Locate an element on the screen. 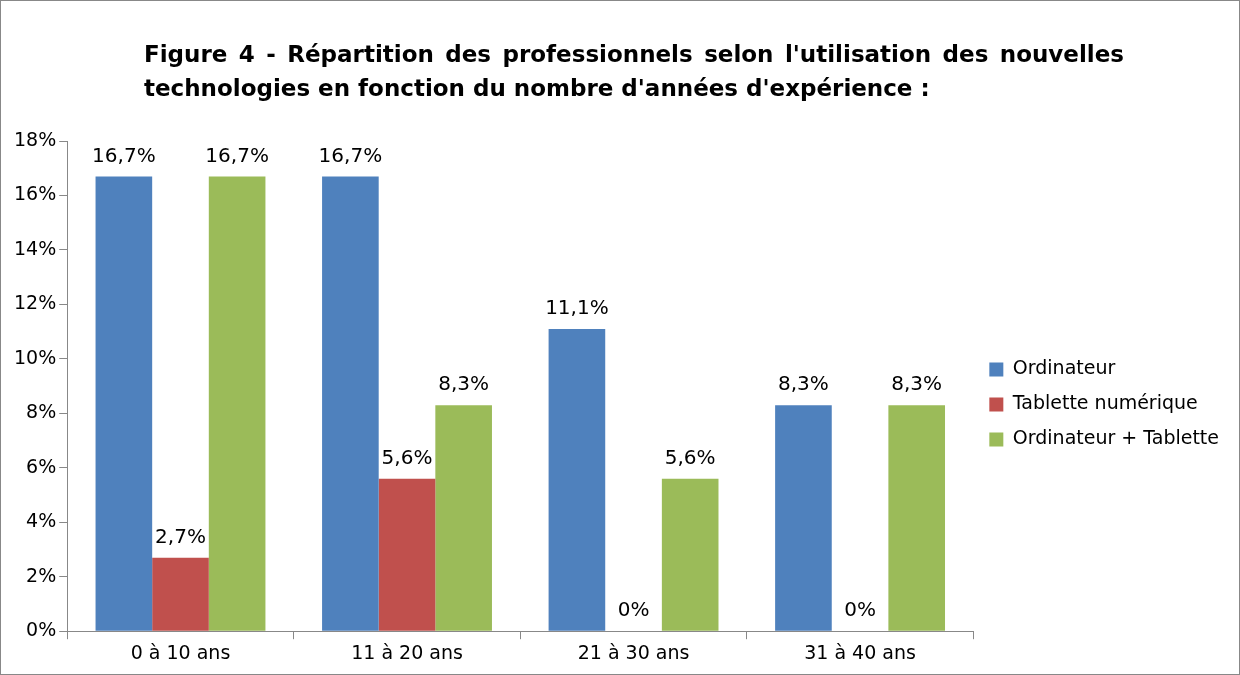  legend-label: Ordinateur + Tablette is located at coordinates (1115, 437).